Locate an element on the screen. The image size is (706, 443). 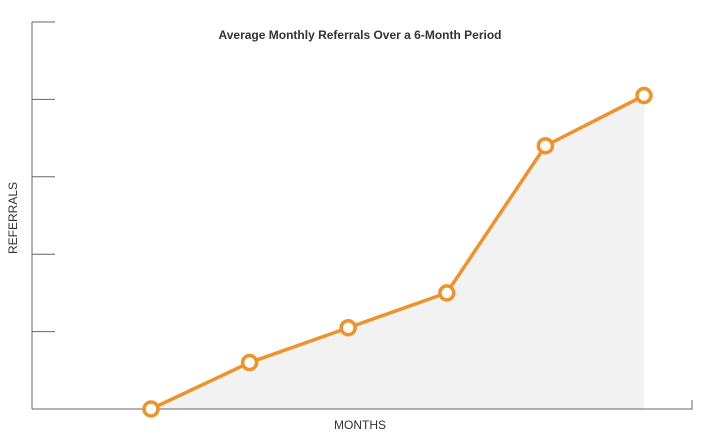
x-axis-label: MONTHS is located at coordinates (360, 425).